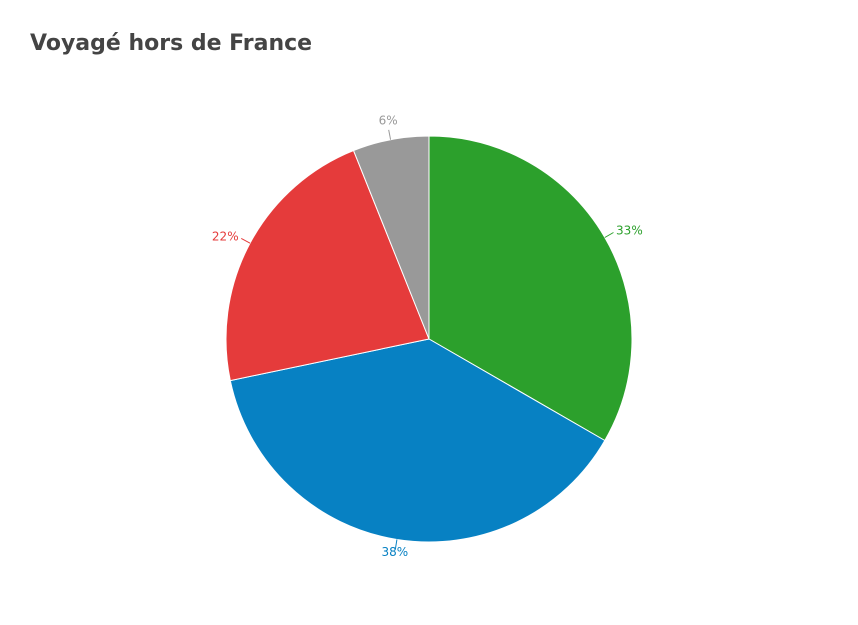 The image size is (858, 625). I want to click on chart-title: Voyagé hors de France, so click(171, 43).